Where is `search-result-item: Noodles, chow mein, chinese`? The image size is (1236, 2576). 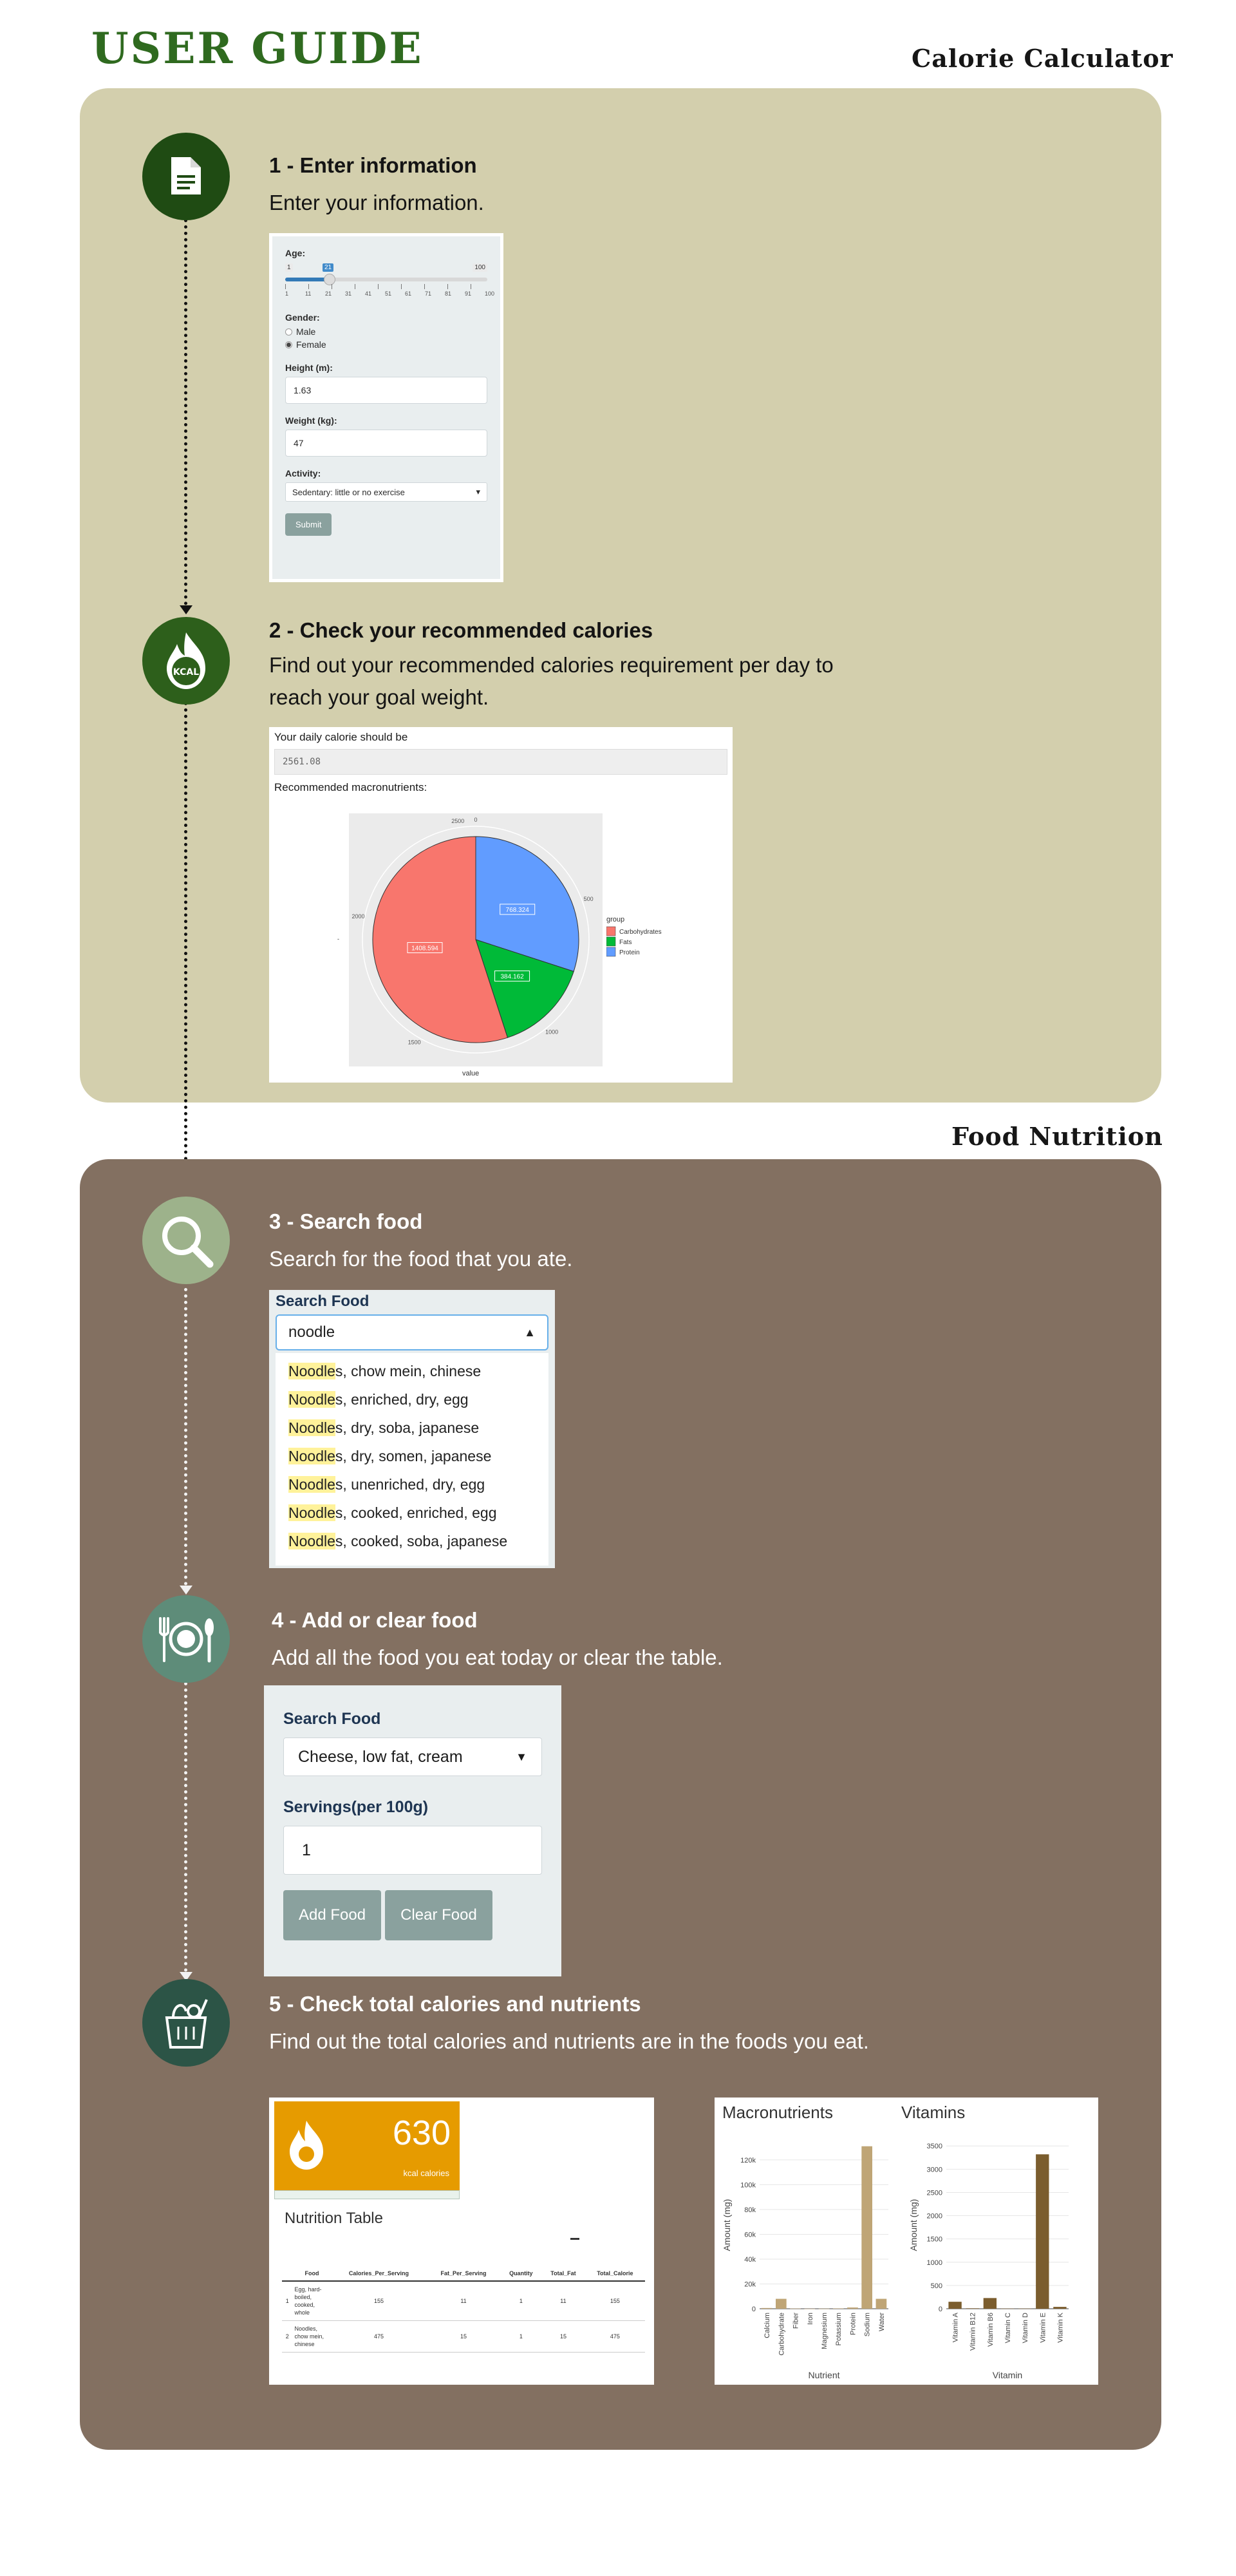 search-result-item: Noodles, chow mein, chinese is located at coordinates (412, 1371).